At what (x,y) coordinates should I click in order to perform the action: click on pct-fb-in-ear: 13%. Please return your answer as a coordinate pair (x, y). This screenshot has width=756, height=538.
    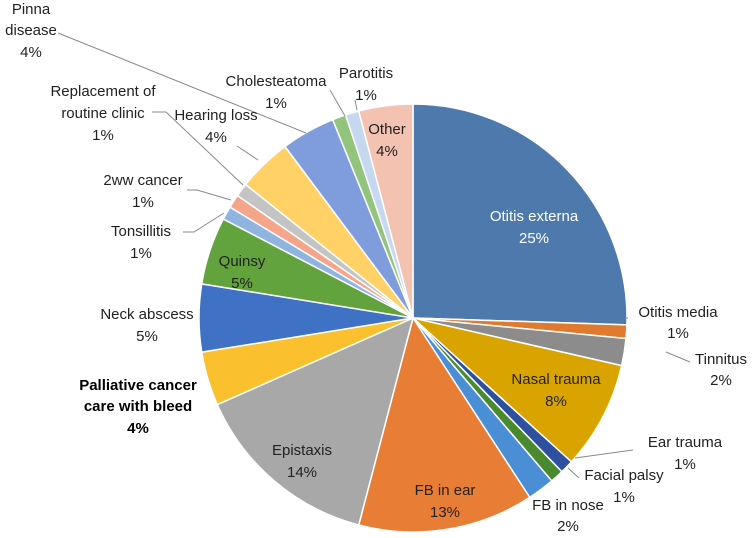
    Looking at the image, I should click on (445, 512).